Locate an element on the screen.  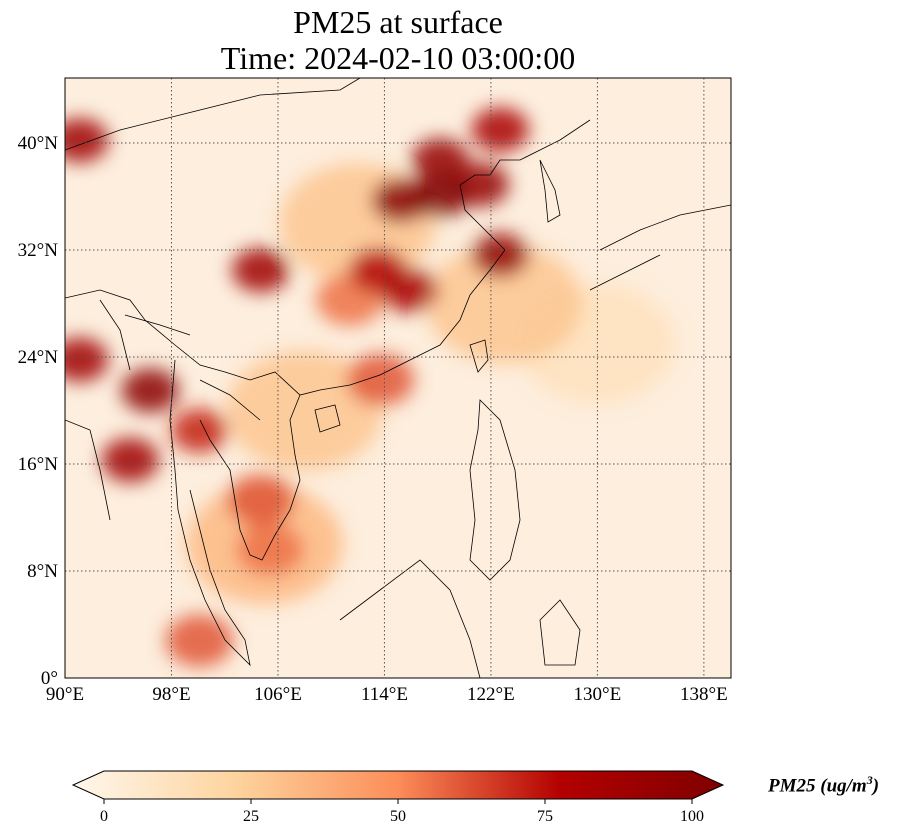
y-tick-label: 16°N is located at coordinates (38, 464).